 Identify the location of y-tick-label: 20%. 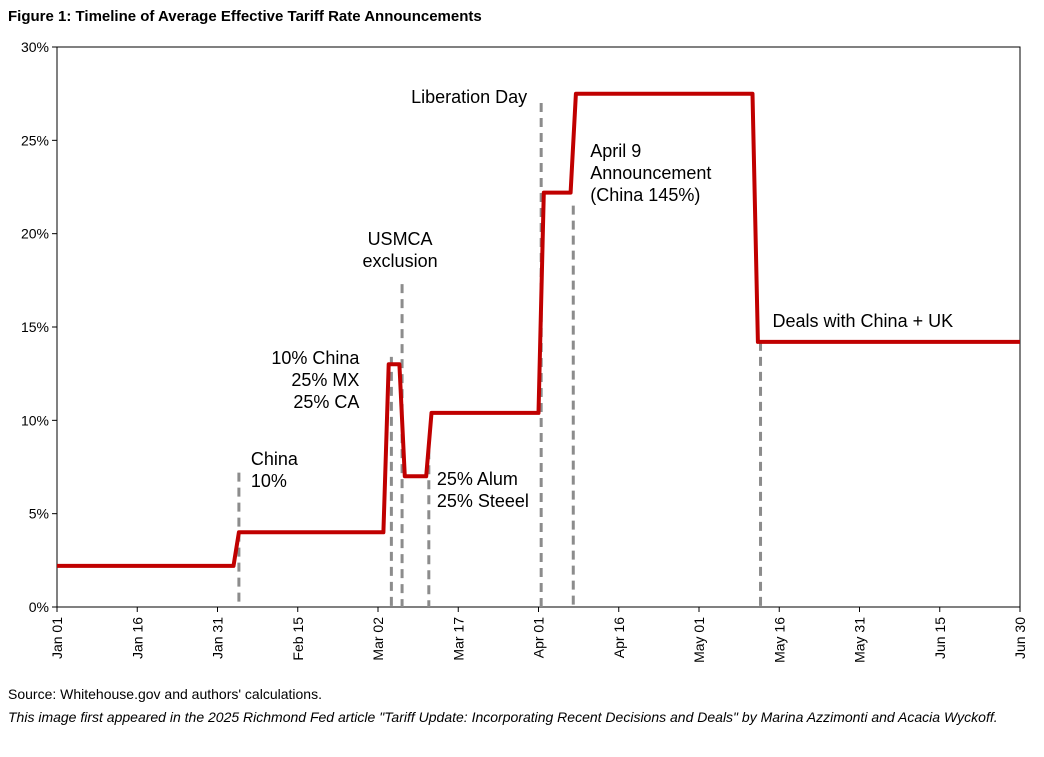
(35, 234).